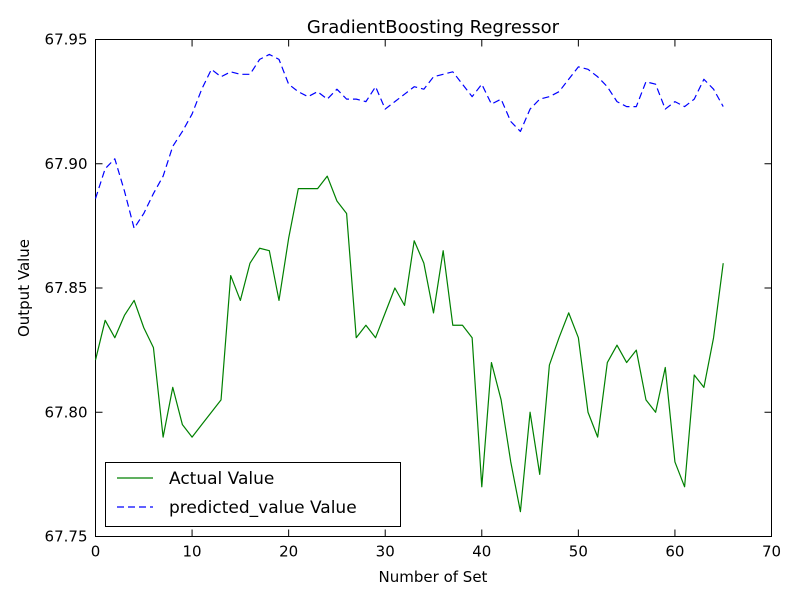 The width and height of the screenshot is (800, 600). I want to click on y-tick-label-0: 67.75, so click(66, 537).